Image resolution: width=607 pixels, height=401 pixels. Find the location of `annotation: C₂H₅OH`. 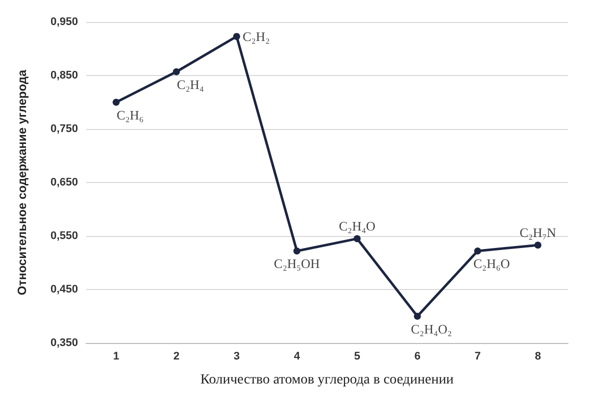

annotation: C₂H₅OH is located at coordinates (297, 263).